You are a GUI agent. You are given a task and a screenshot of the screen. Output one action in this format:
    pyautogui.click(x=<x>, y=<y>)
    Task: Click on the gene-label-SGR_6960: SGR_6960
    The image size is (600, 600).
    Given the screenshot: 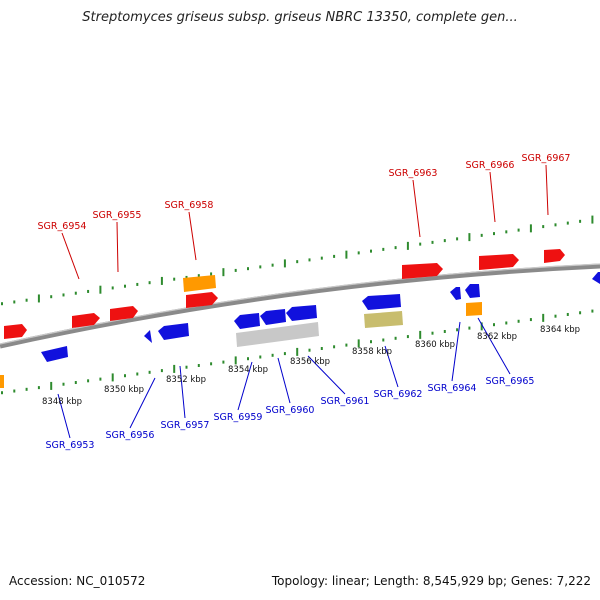 What is the action you would take?
    pyautogui.click(x=290, y=410)
    